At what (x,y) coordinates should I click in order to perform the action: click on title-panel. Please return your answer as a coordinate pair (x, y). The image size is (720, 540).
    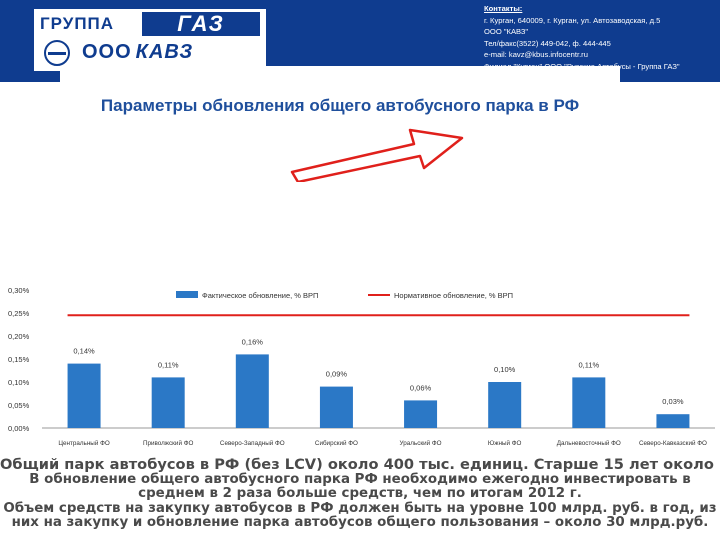
    Looking at the image, I should click on (340, 99).